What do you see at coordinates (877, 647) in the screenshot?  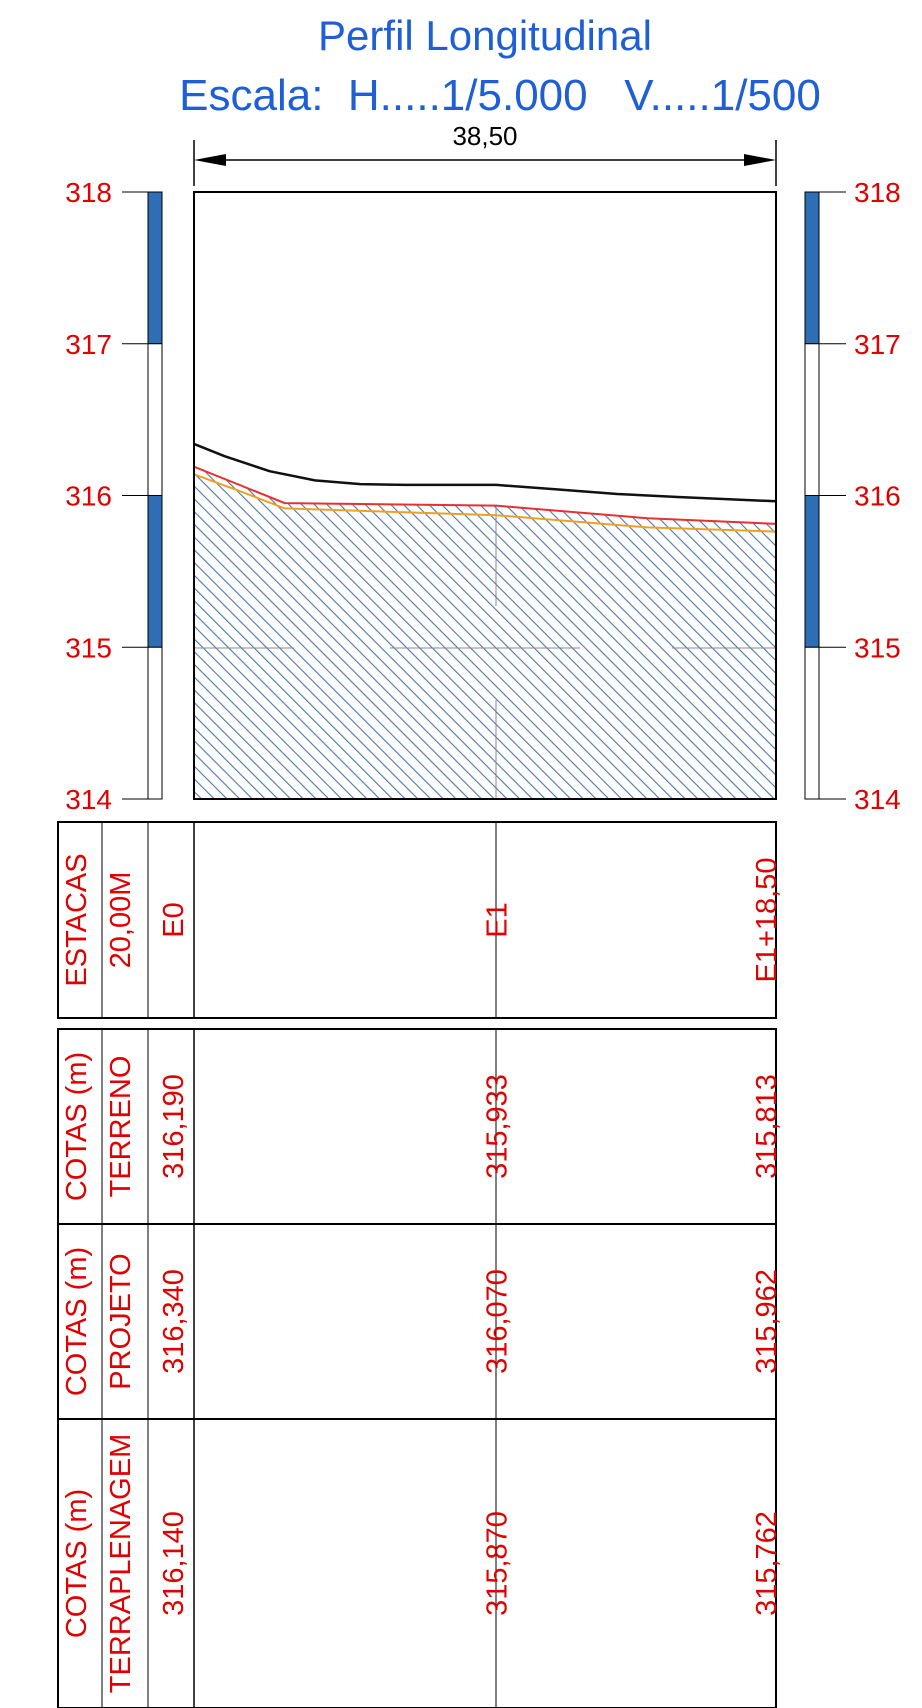 I see `y-tick-label-right: 315` at bounding box center [877, 647].